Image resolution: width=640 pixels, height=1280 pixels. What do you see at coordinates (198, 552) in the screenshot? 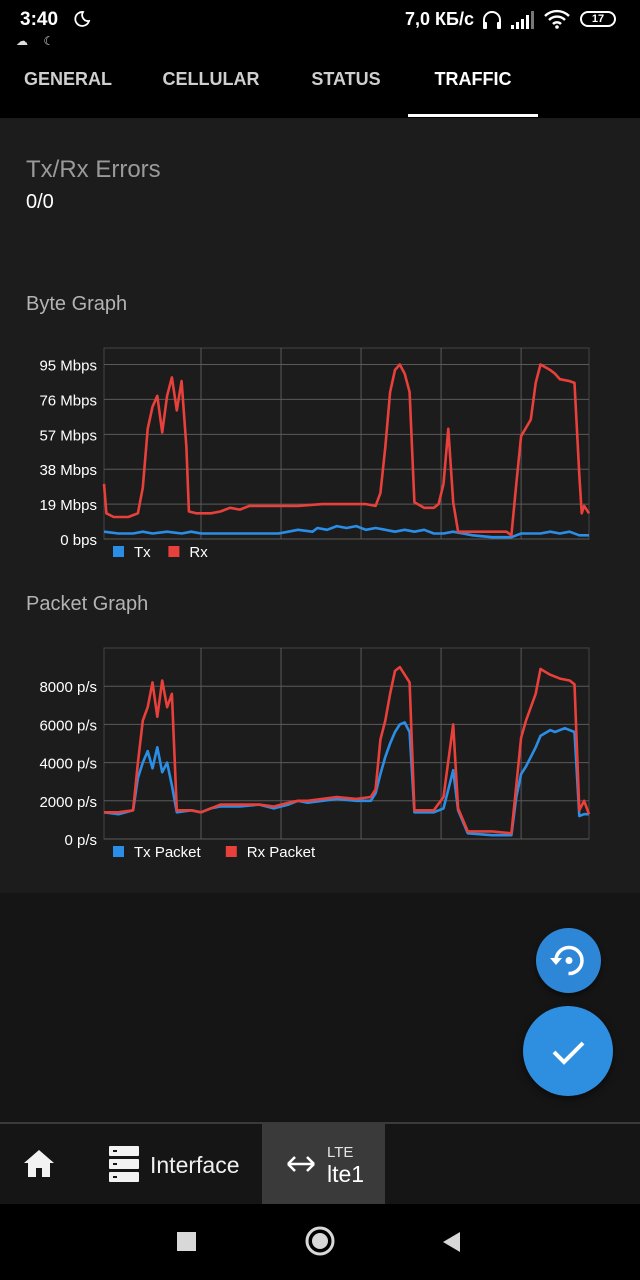
I see `legend-label: Rx` at bounding box center [198, 552].